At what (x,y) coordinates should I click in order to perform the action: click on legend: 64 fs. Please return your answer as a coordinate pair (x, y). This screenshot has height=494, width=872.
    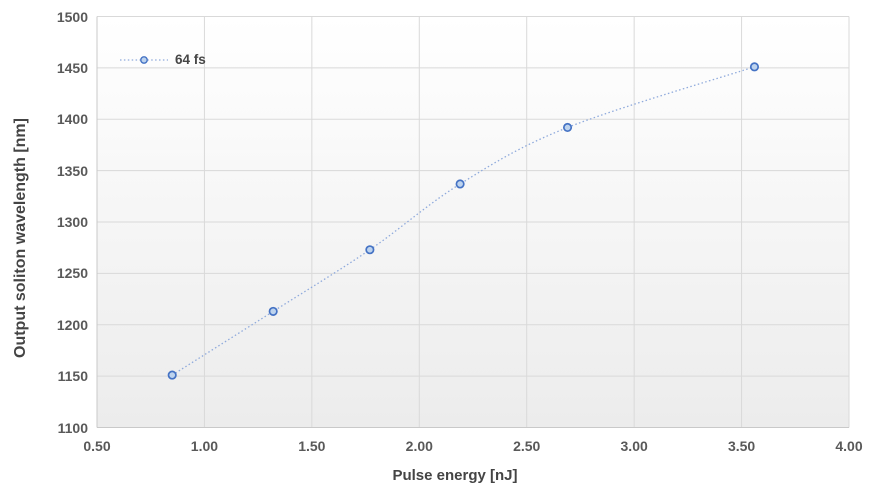
    Looking at the image, I should click on (162, 59).